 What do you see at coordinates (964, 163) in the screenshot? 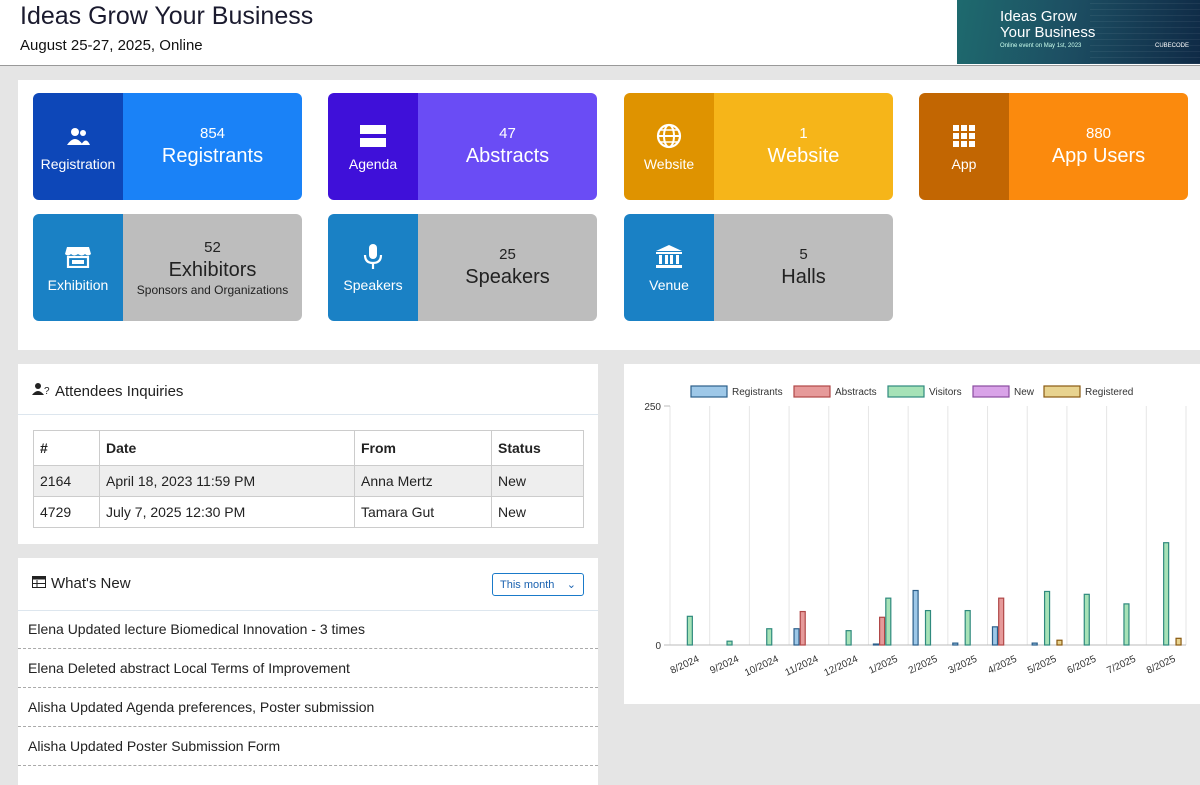
I see `tile-label: App` at bounding box center [964, 163].